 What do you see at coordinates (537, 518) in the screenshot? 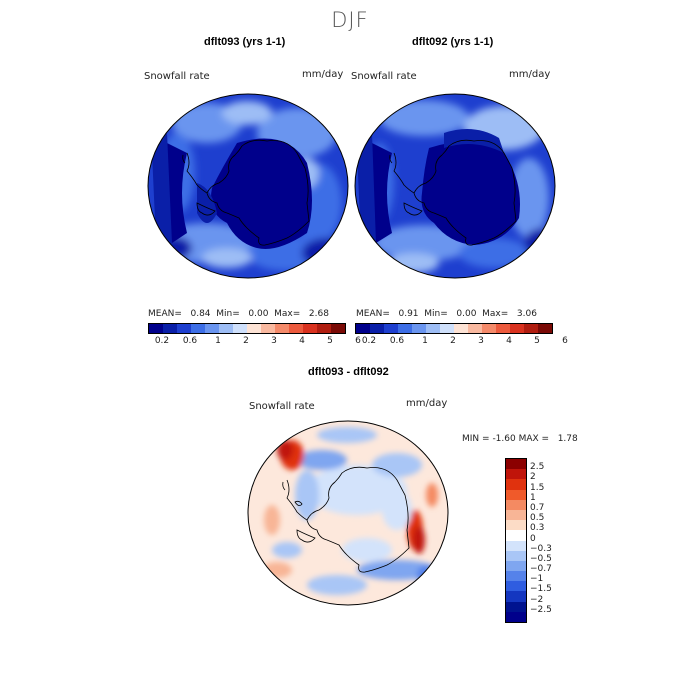
I see `colorbar-tick-label: 0.5` at bounding box center [537, 518].